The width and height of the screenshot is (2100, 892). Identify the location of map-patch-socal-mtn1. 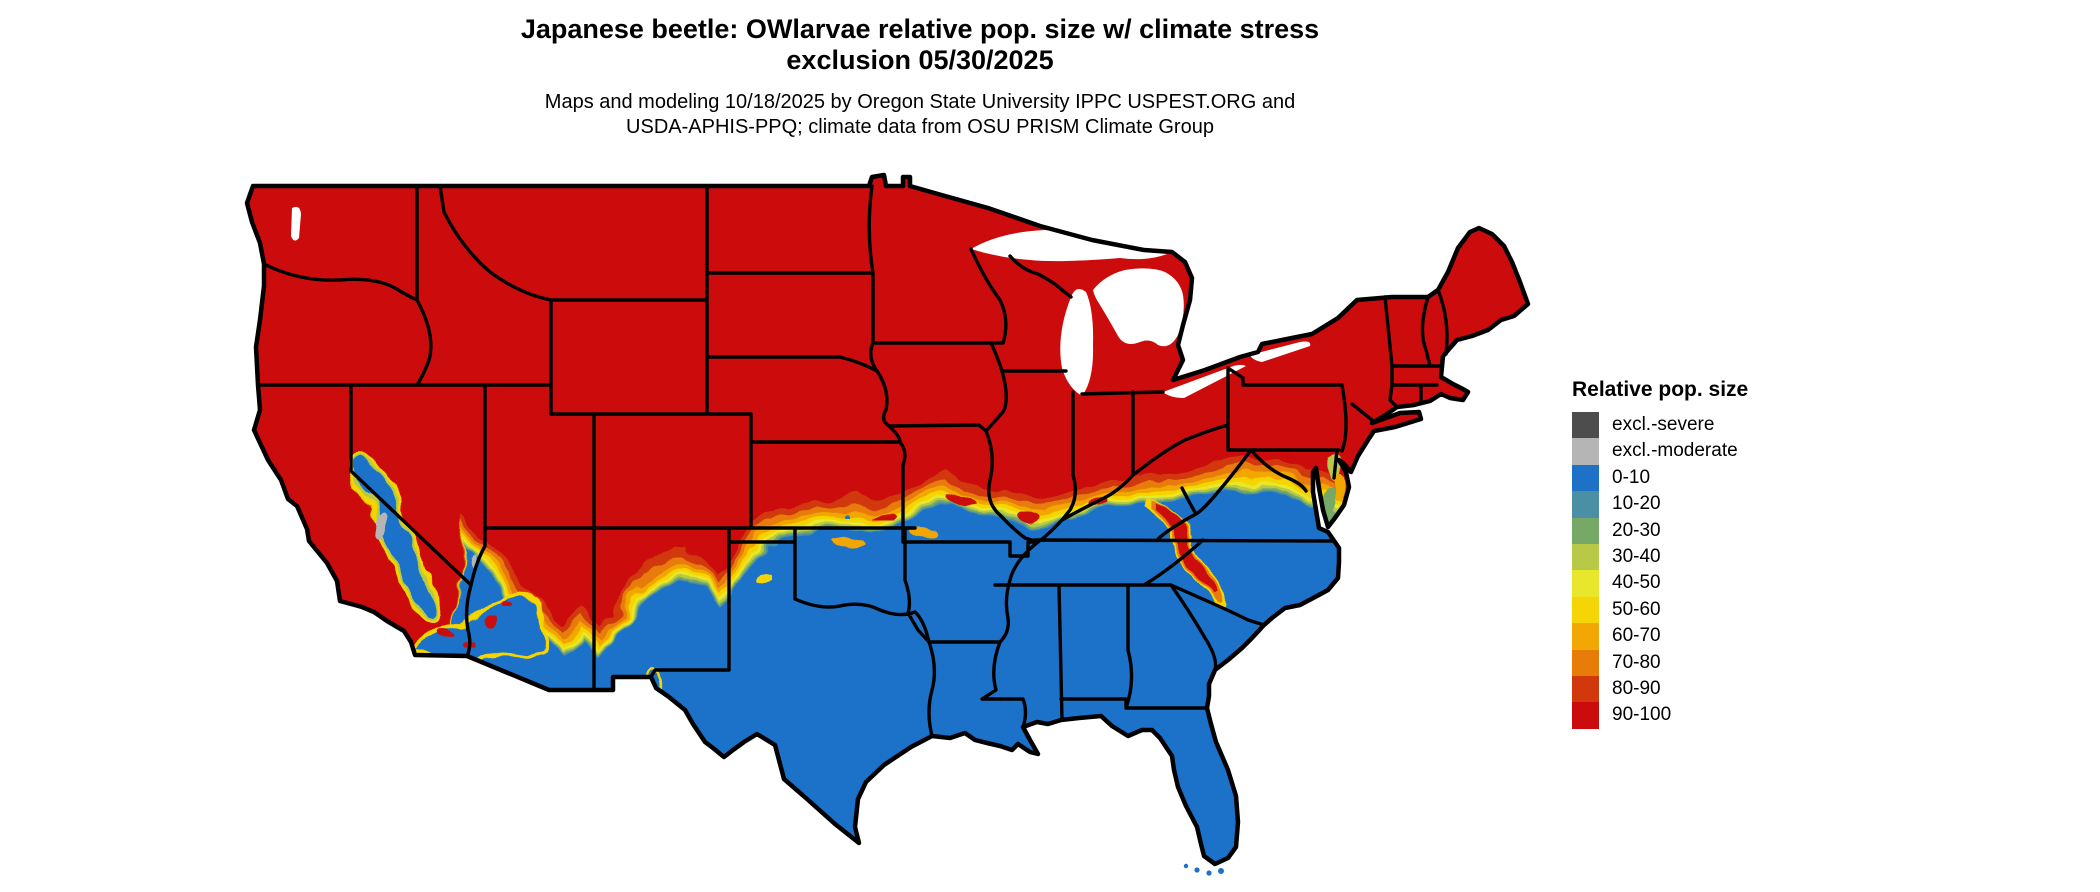
(447, 634).